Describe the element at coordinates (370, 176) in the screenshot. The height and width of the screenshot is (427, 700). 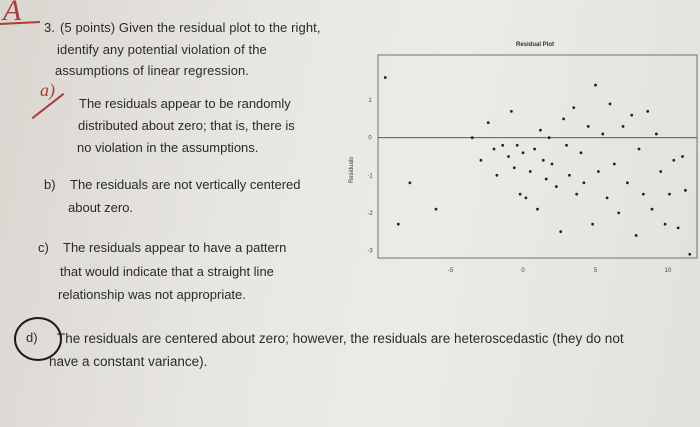
I see `y-tick-label: -1` at that location.